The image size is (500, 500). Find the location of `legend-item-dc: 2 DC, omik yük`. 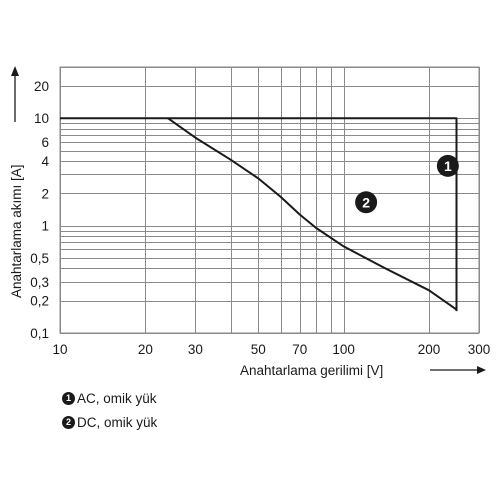

legend-item-dc: 2 DC, omik yük is located at coordinates (109, 422).